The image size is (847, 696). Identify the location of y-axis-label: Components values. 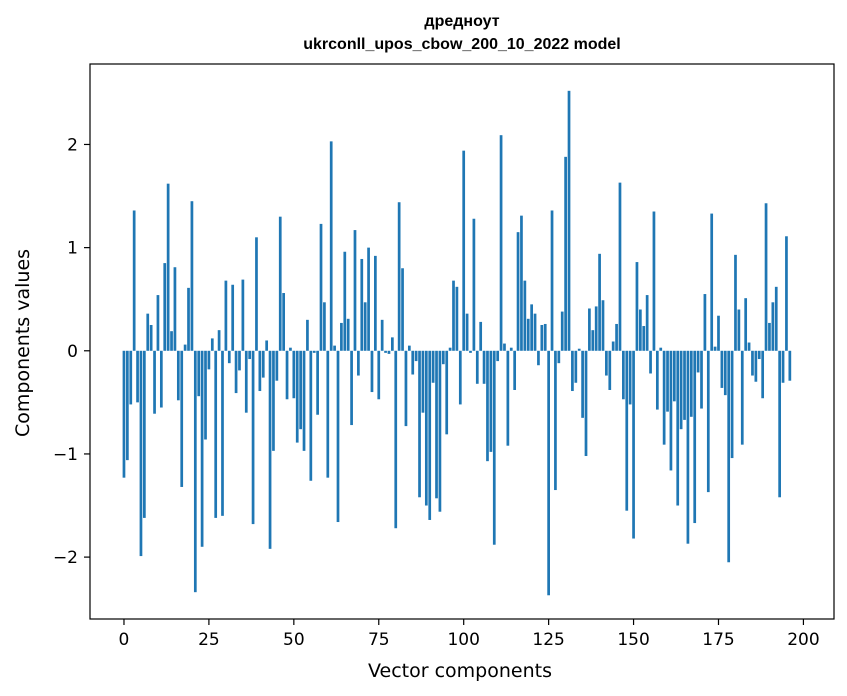
(23, 343).